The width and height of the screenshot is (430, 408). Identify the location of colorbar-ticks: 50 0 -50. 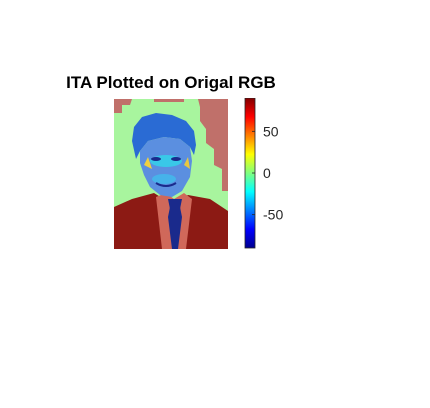
(267, 173).